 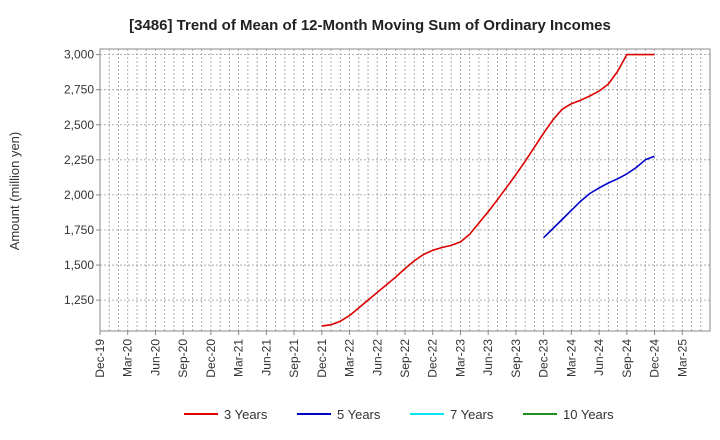 What do you see at coordinates (239, 358) in the screenshot?
I see `x-tick-label: Mar-21` at bounding box center [239, 358].